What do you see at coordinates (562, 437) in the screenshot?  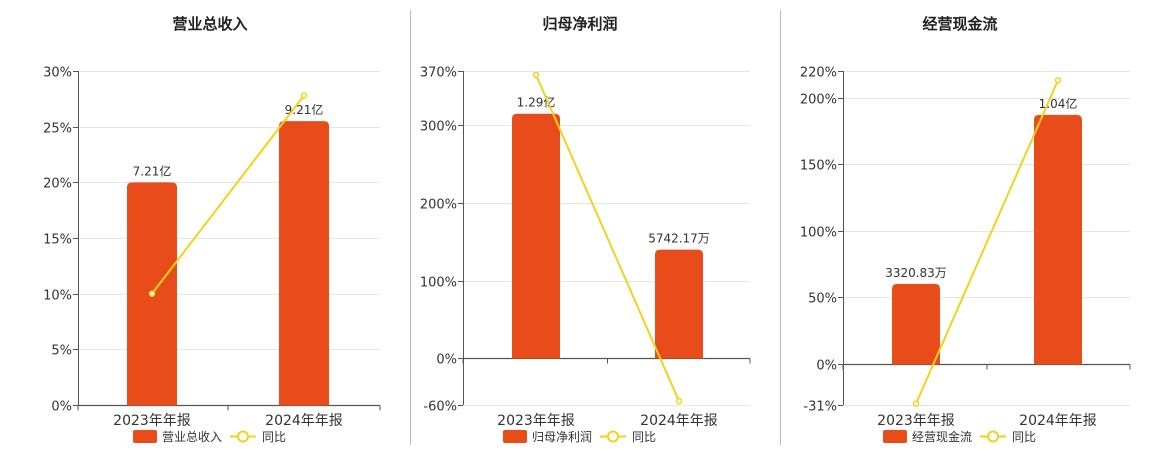 I see `legend-bar-label: 归母净利润` at bounding box center [562, 437].